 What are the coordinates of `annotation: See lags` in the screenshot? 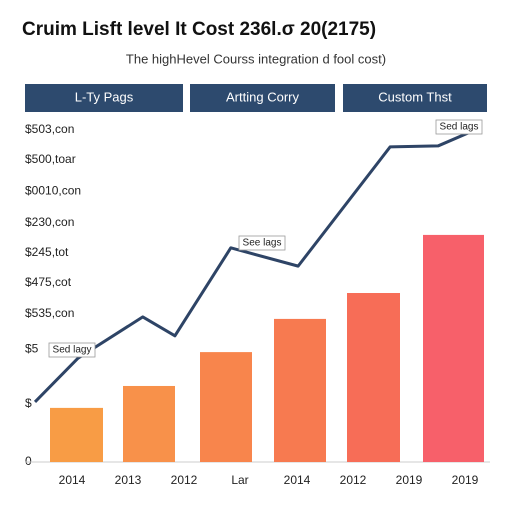 It's located at (262, 243).